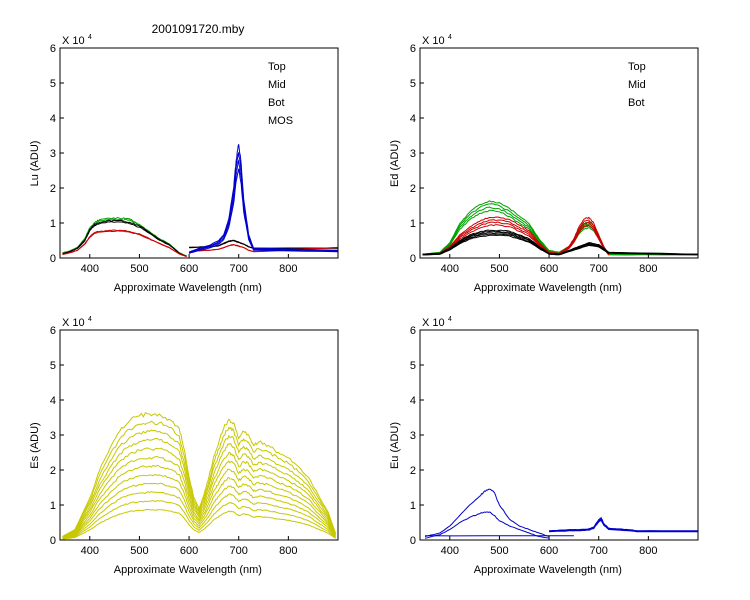 The image size is (750, 600). I want to click on y-axis-label: Ed (ADU), so click(395, 163).